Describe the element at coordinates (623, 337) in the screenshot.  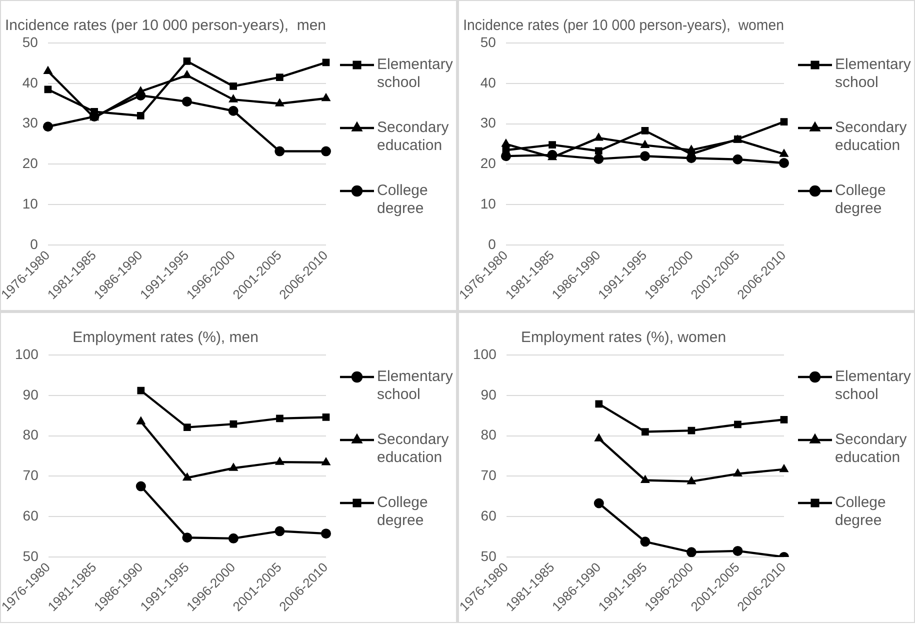
I see `chart-title: Employment rates (%), women` at that location.